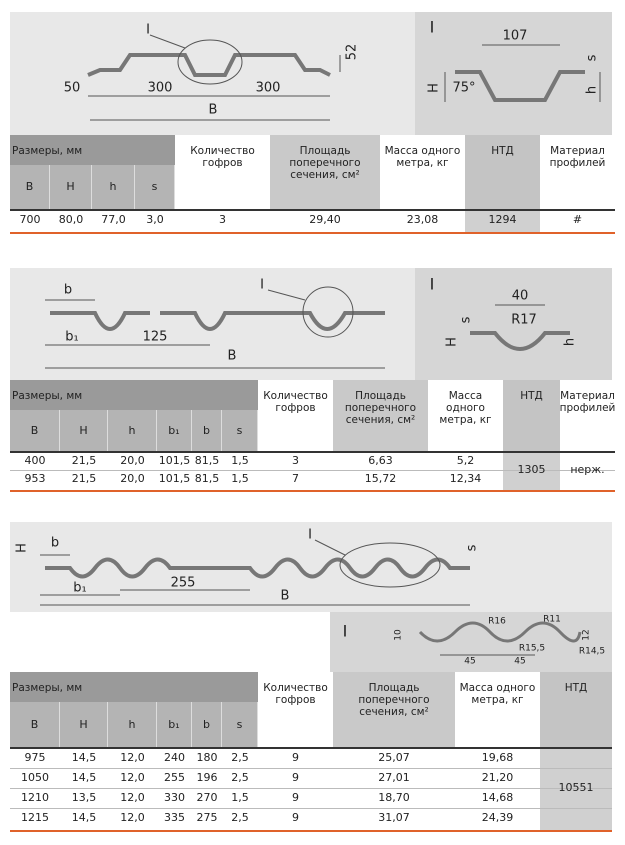 This screenshot has height=845, width=625. I want to click on table-cell: 1294, so click(502, 219).